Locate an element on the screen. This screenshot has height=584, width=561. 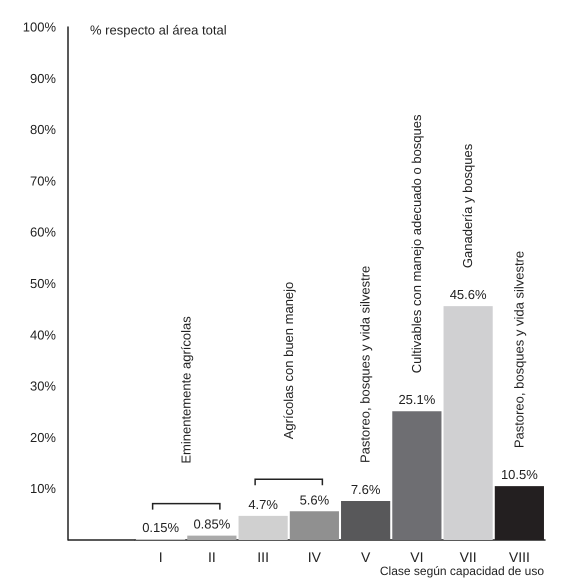
y-tick-label: 30% is located at coordinates (43, 386).